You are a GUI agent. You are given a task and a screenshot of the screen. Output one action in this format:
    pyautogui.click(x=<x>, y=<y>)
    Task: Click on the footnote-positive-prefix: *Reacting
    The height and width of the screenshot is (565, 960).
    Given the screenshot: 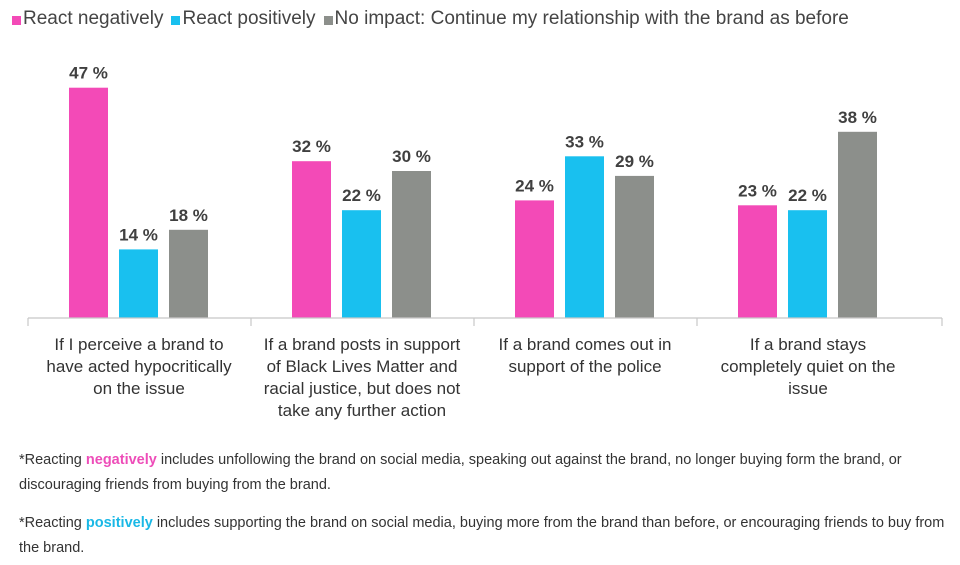 What is the action you would take?
    pyautogui.click(x=52, y=523)
    